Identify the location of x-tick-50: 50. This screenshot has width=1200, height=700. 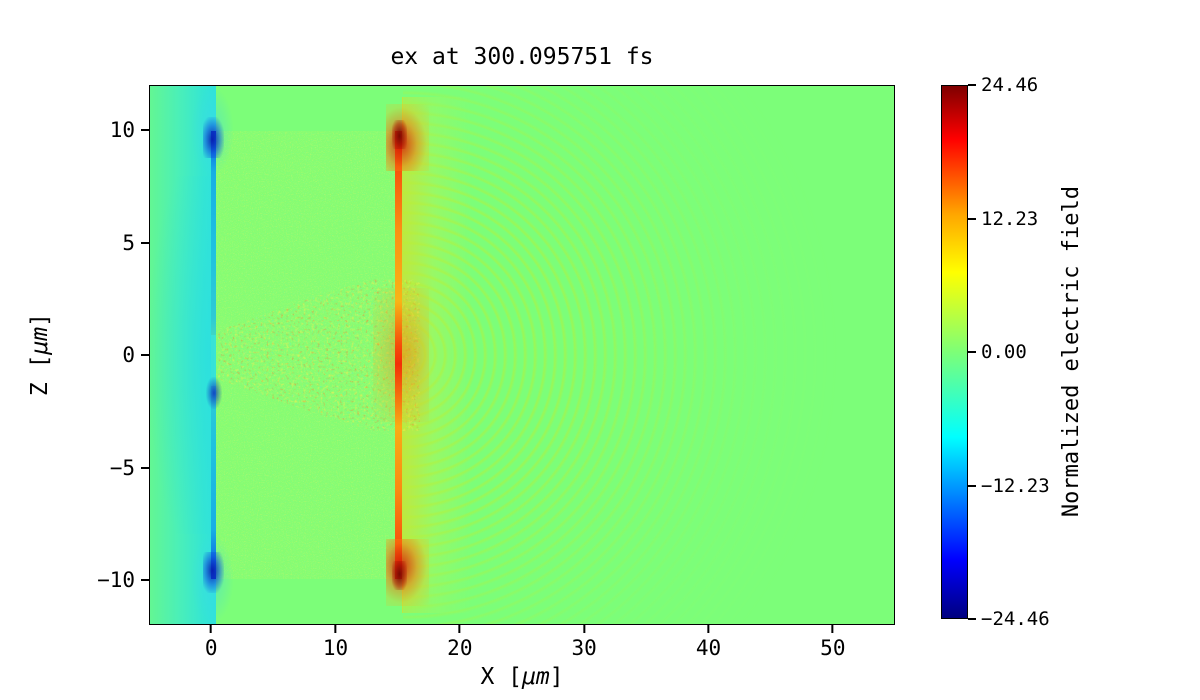
(832, 642).